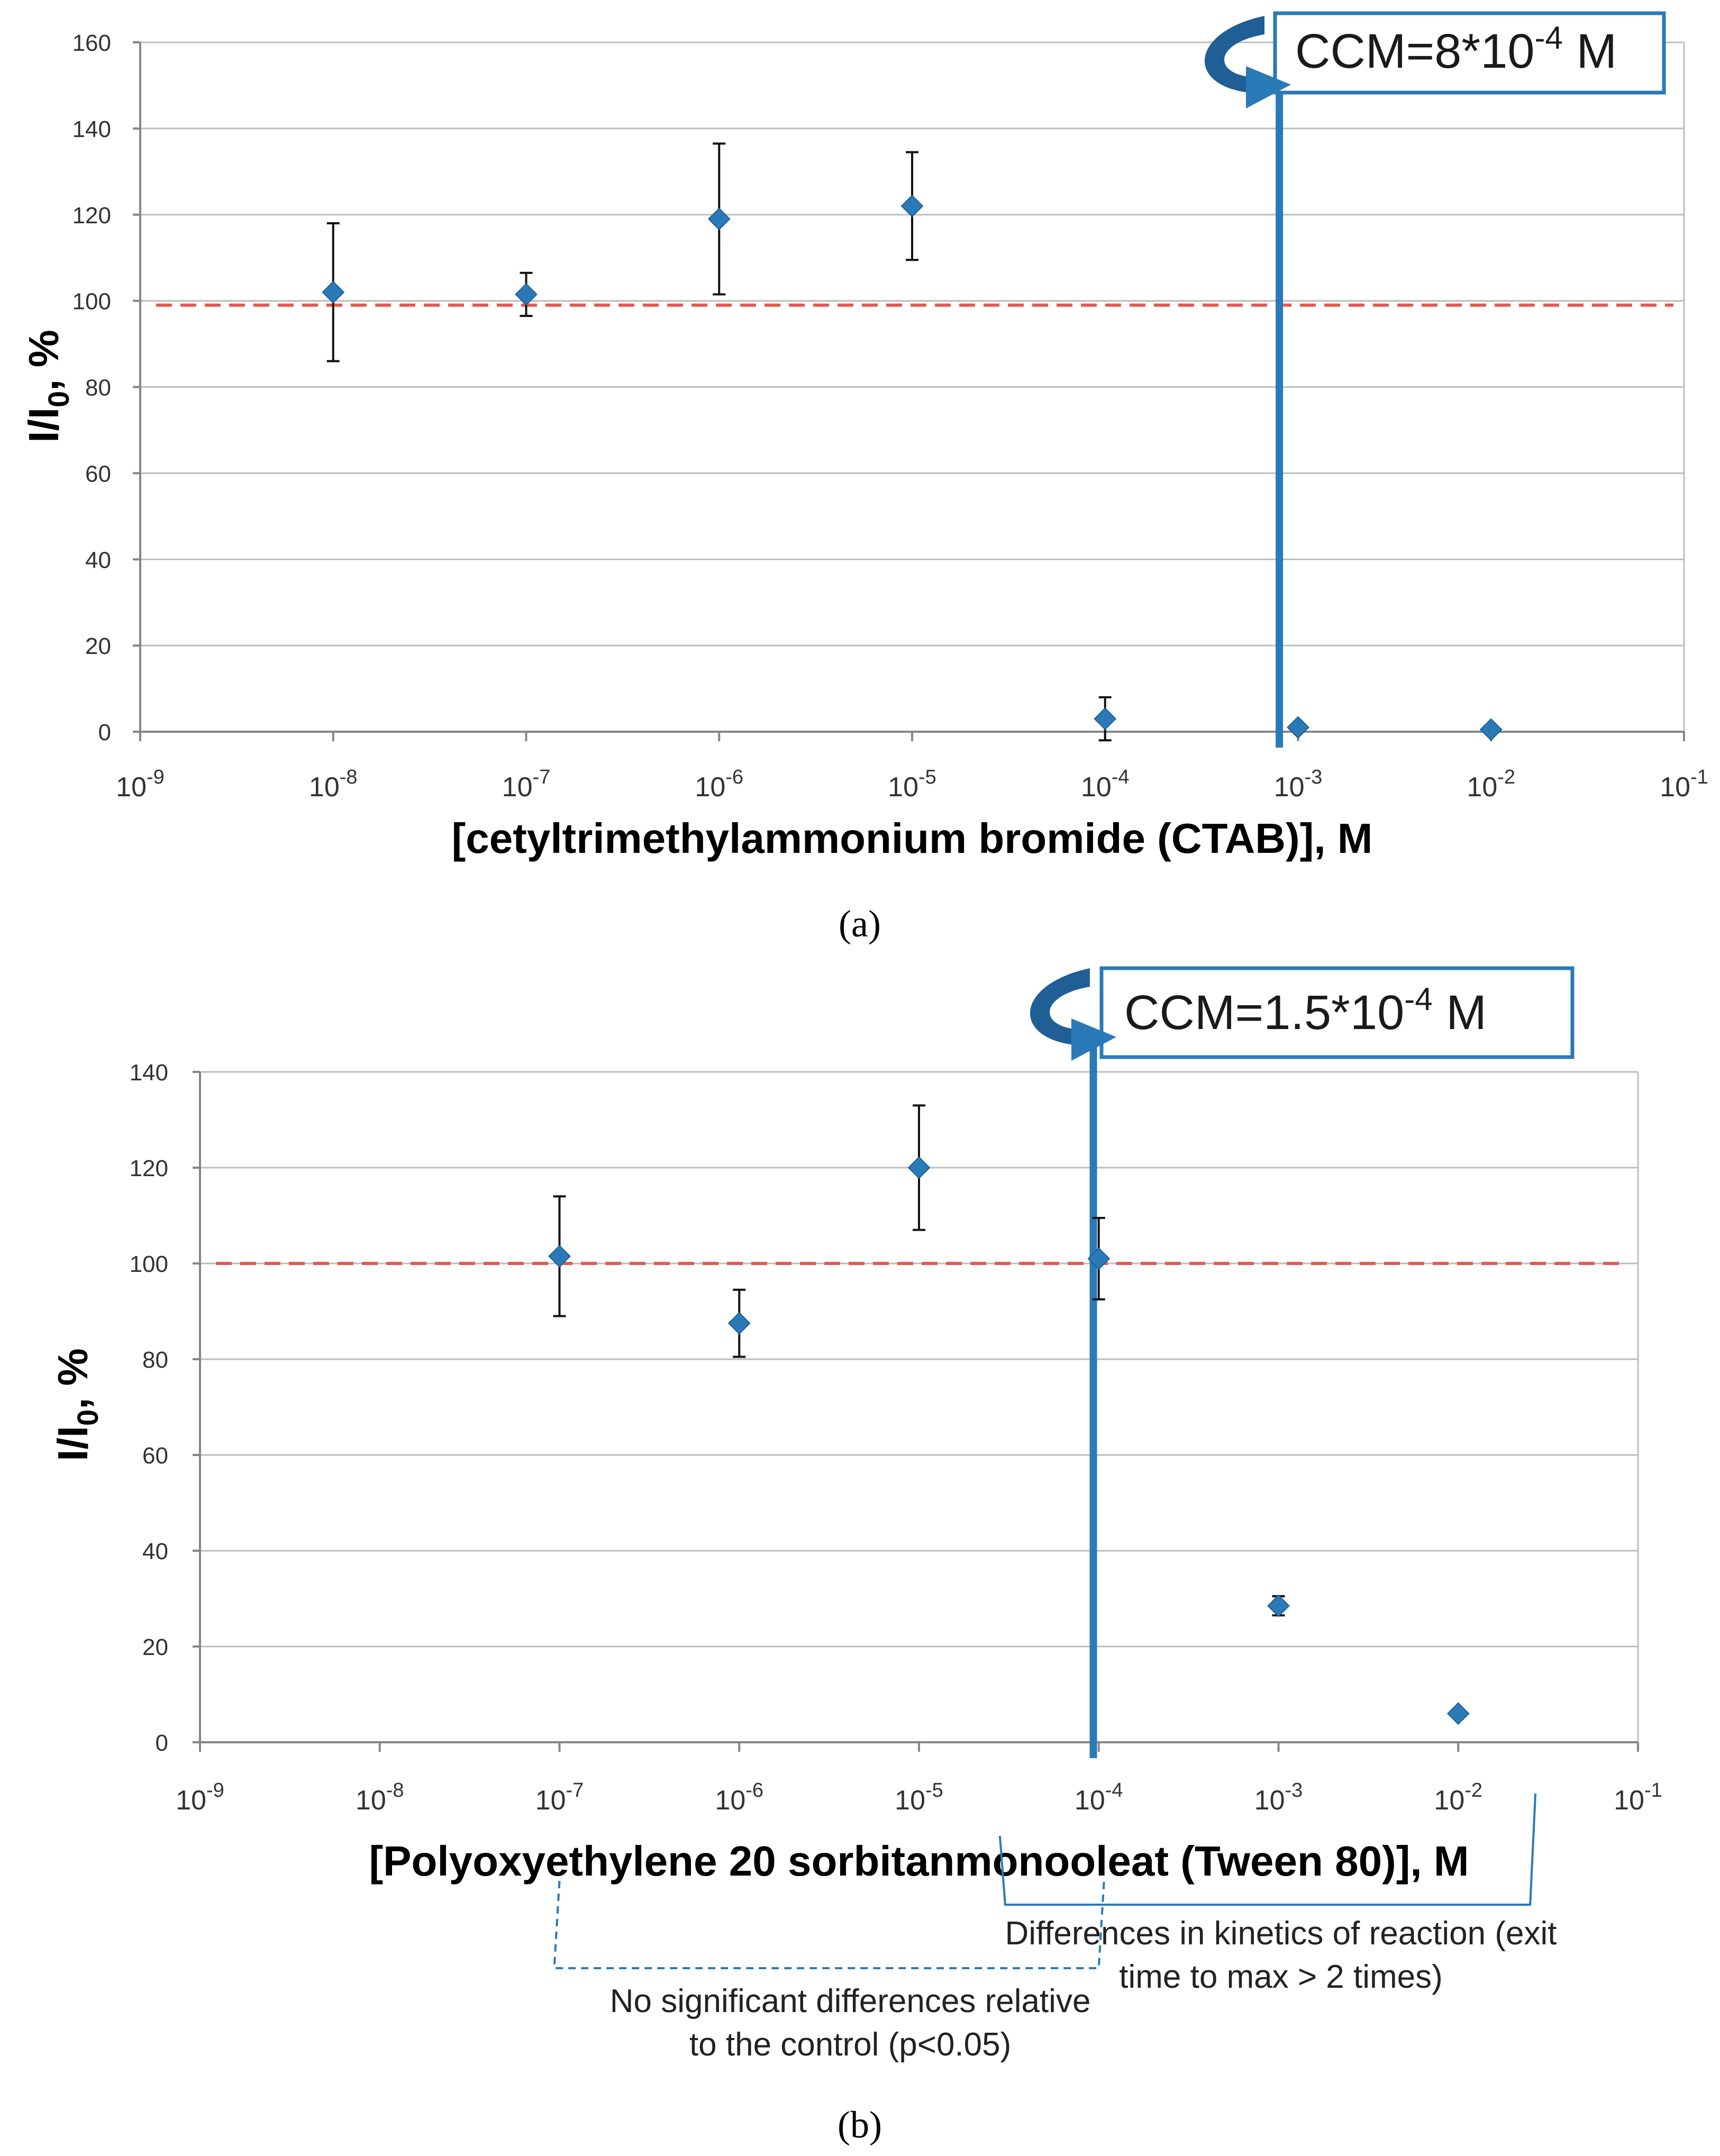  I want to click on annotation-text-no-diff-1: No significant differences relative, so click(850, 2001).